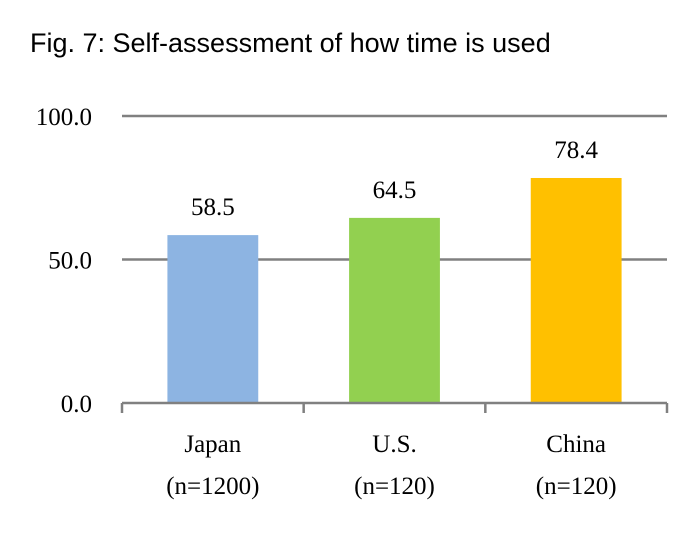  Describe the element at coordinates (76, 404) in the screenshot. I see `y-tick-label-0: 0.0` at that location.